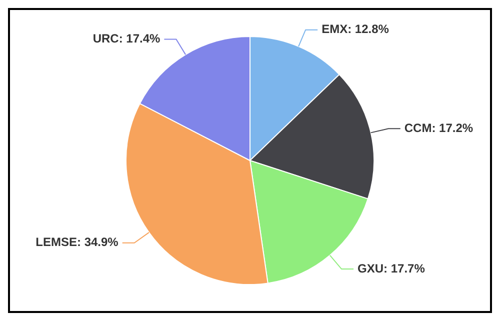  I want to click on slice-label: CCM, so click(418, 127).